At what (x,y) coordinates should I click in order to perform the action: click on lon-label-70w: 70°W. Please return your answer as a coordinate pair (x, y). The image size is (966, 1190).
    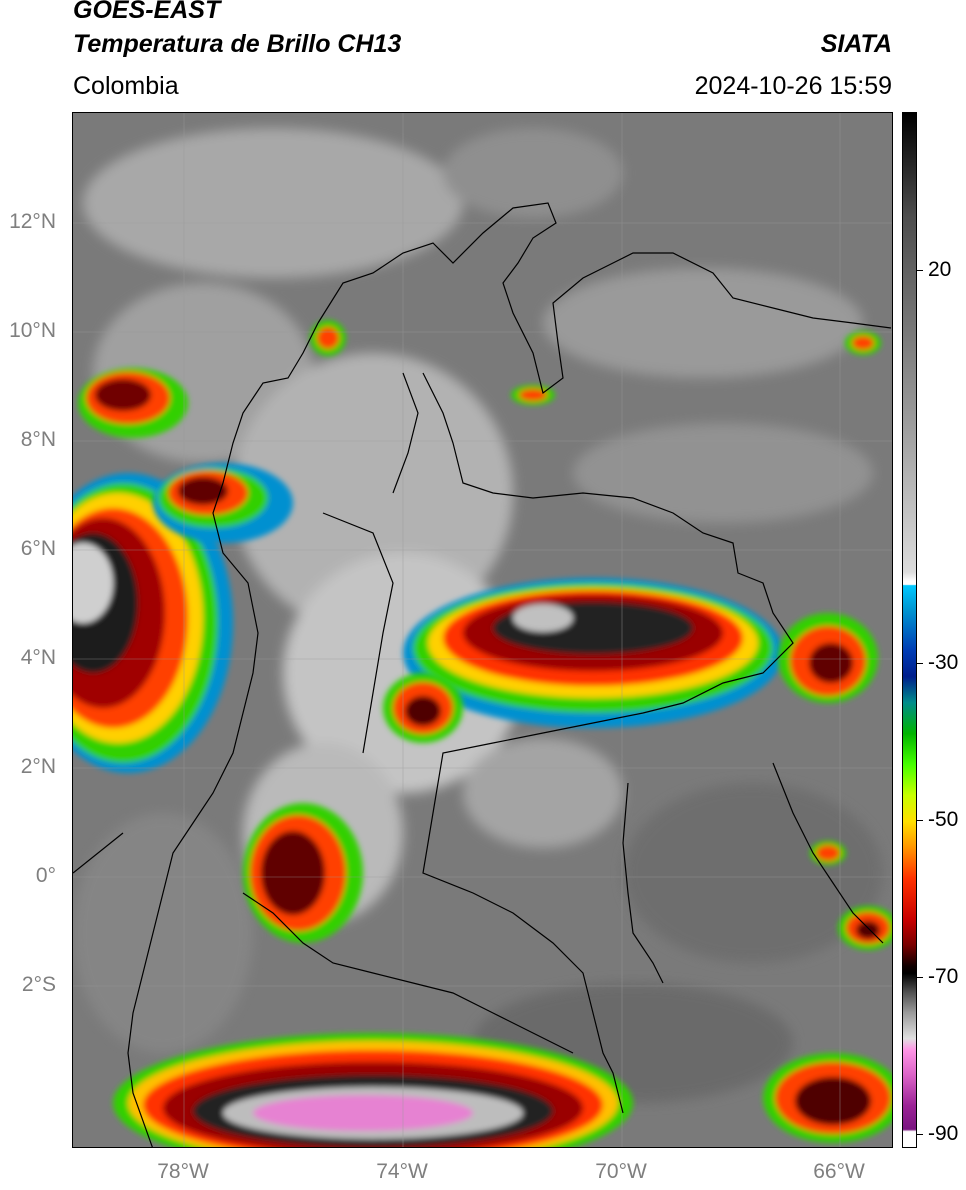
    Looking at the image, I should click on (621, 1171).